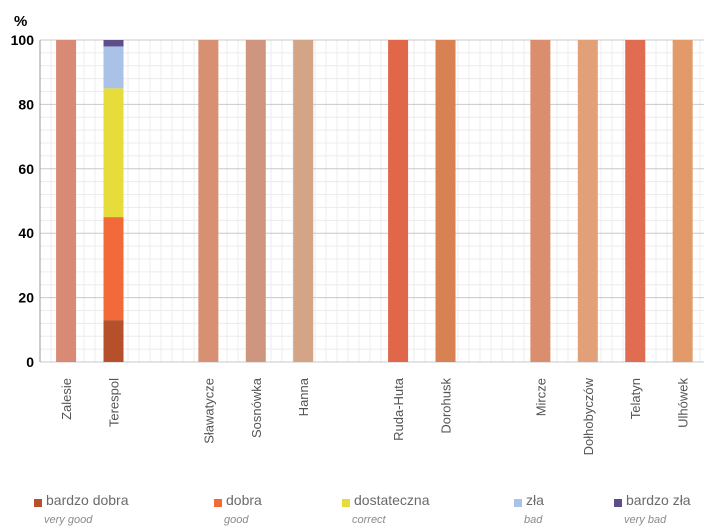  Describe the element at coordinates (23, 191) in the screenshot. I see `y-axis: % 0 20 40 60 80 100` at that location.